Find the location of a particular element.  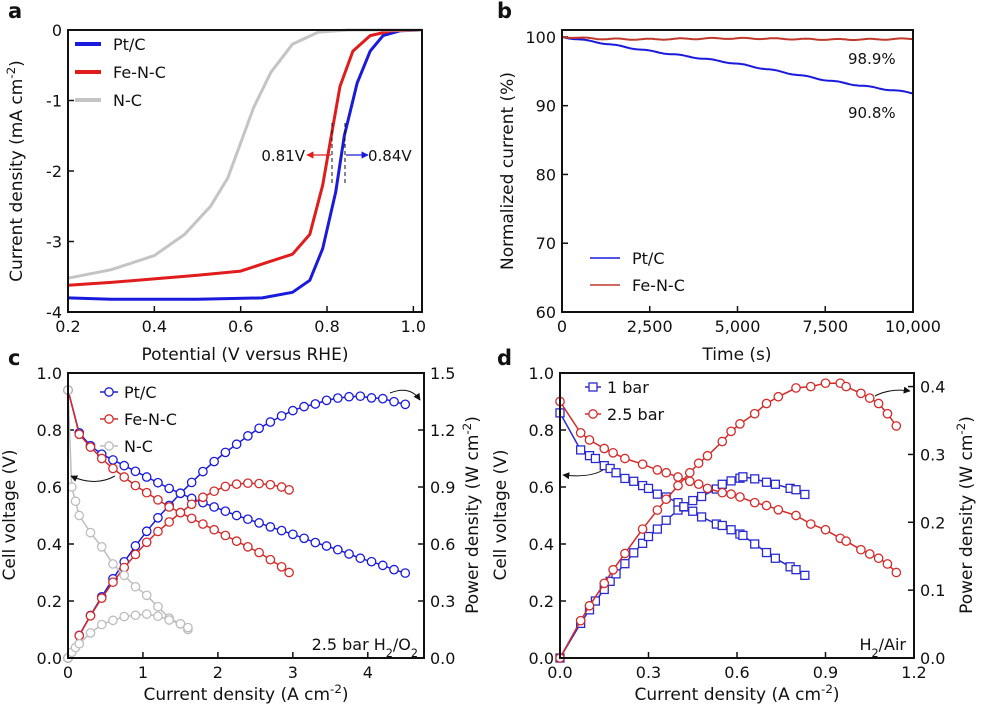

legend-label: Fe-N-C is located at coordinates (139, 72).